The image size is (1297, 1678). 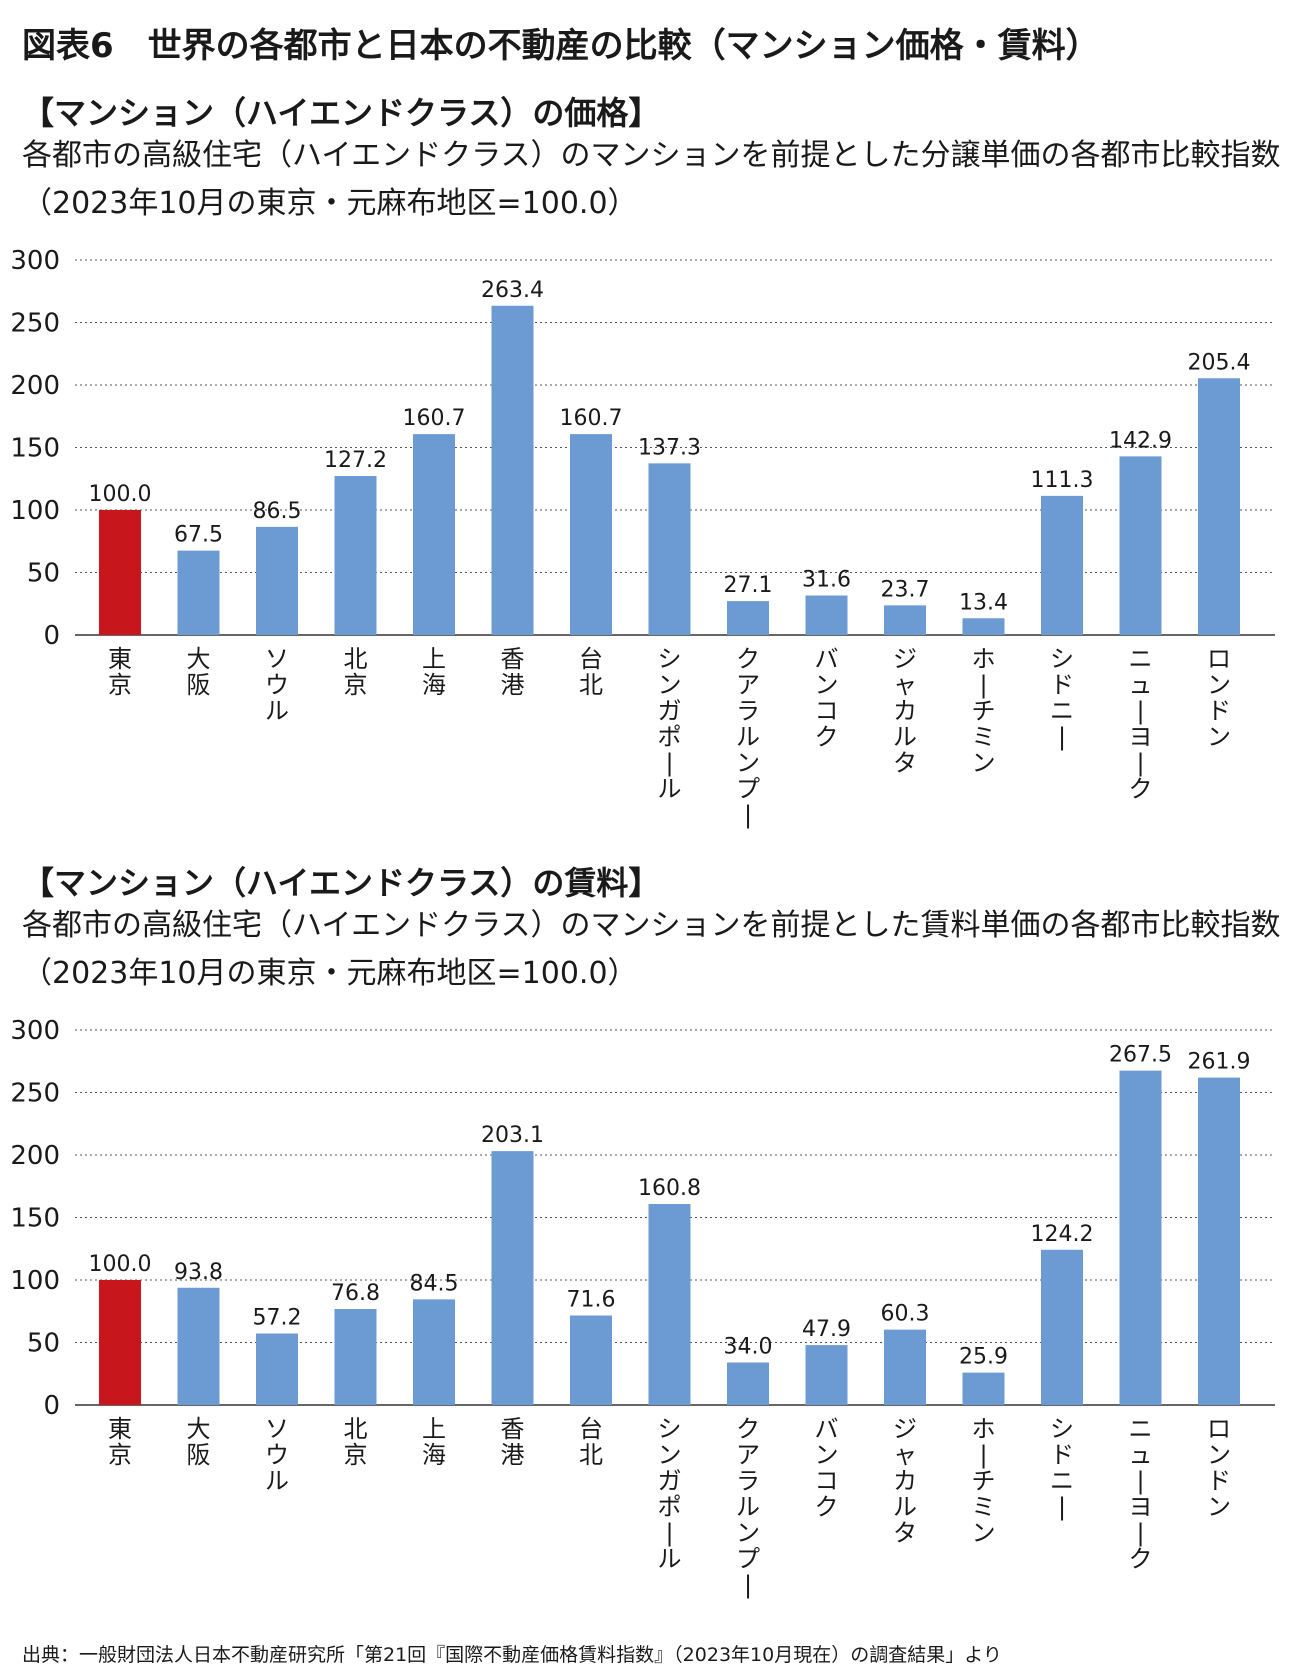 What do you see at coordinates (983, 602) in the screenshot?
I see `data-label: 13.4` at bounding box center [983, 602].